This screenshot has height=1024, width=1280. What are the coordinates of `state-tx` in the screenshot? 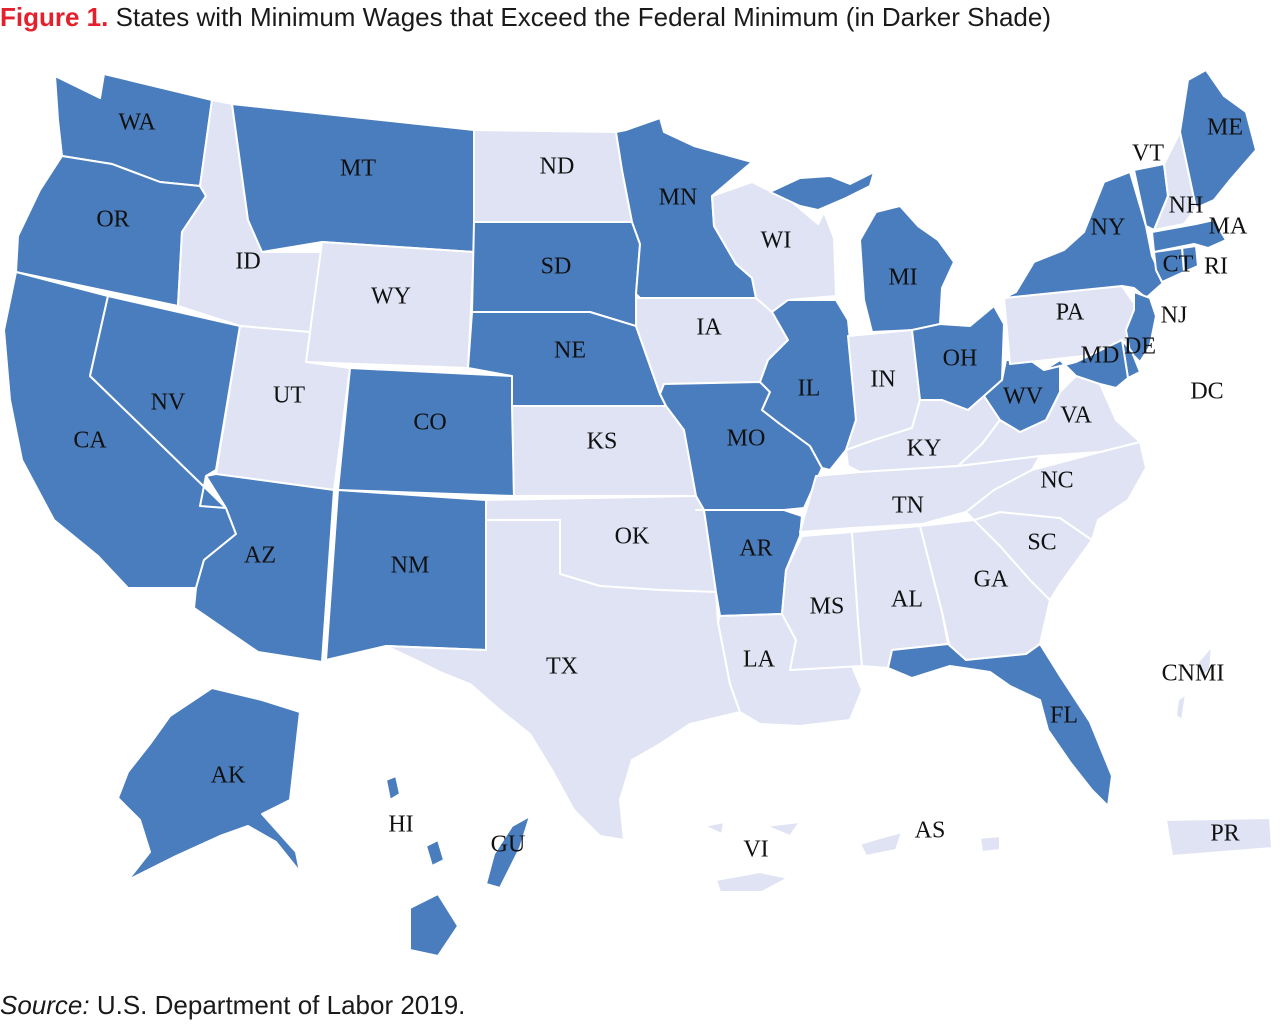 It's located at (563, 680).